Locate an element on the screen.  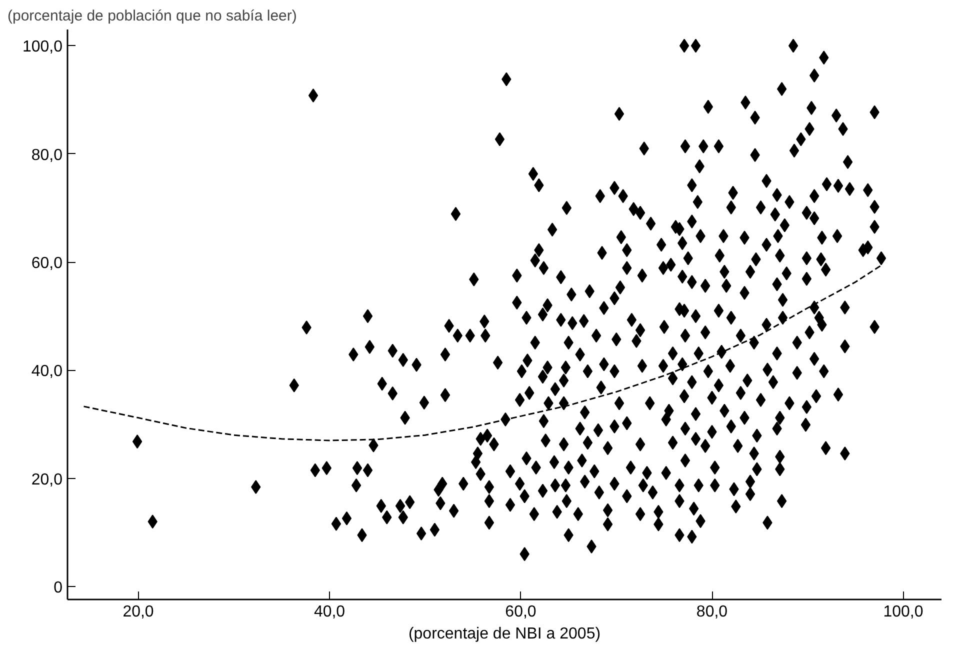
y-axis-title: (porcentaje de población que no sabía leer) is located at coordinates (152, 16).